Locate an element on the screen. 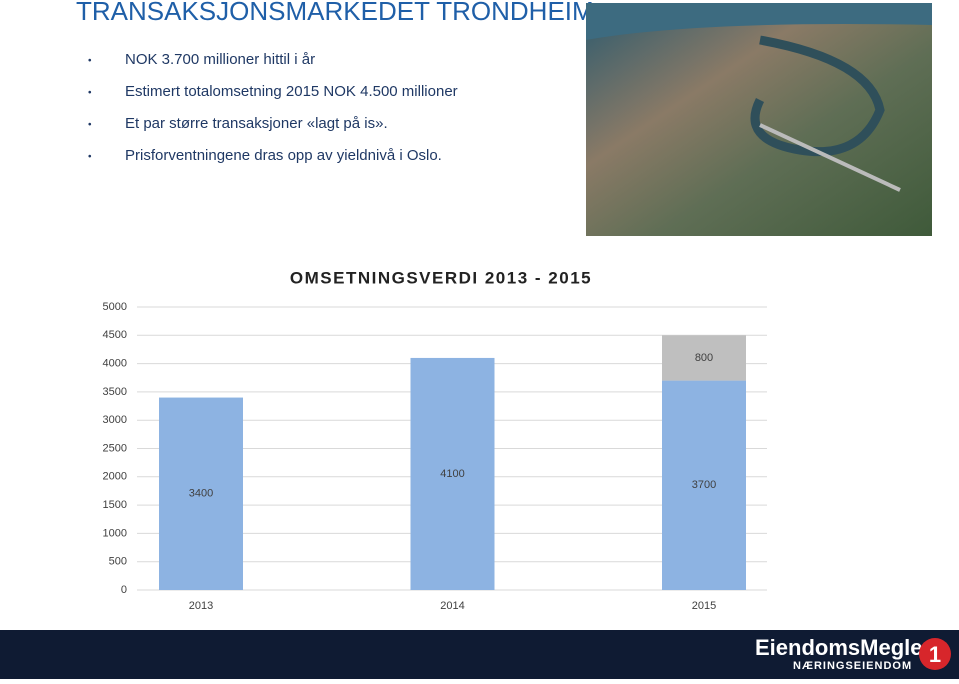  data-label: 800 is located at coordinates (704, 358).